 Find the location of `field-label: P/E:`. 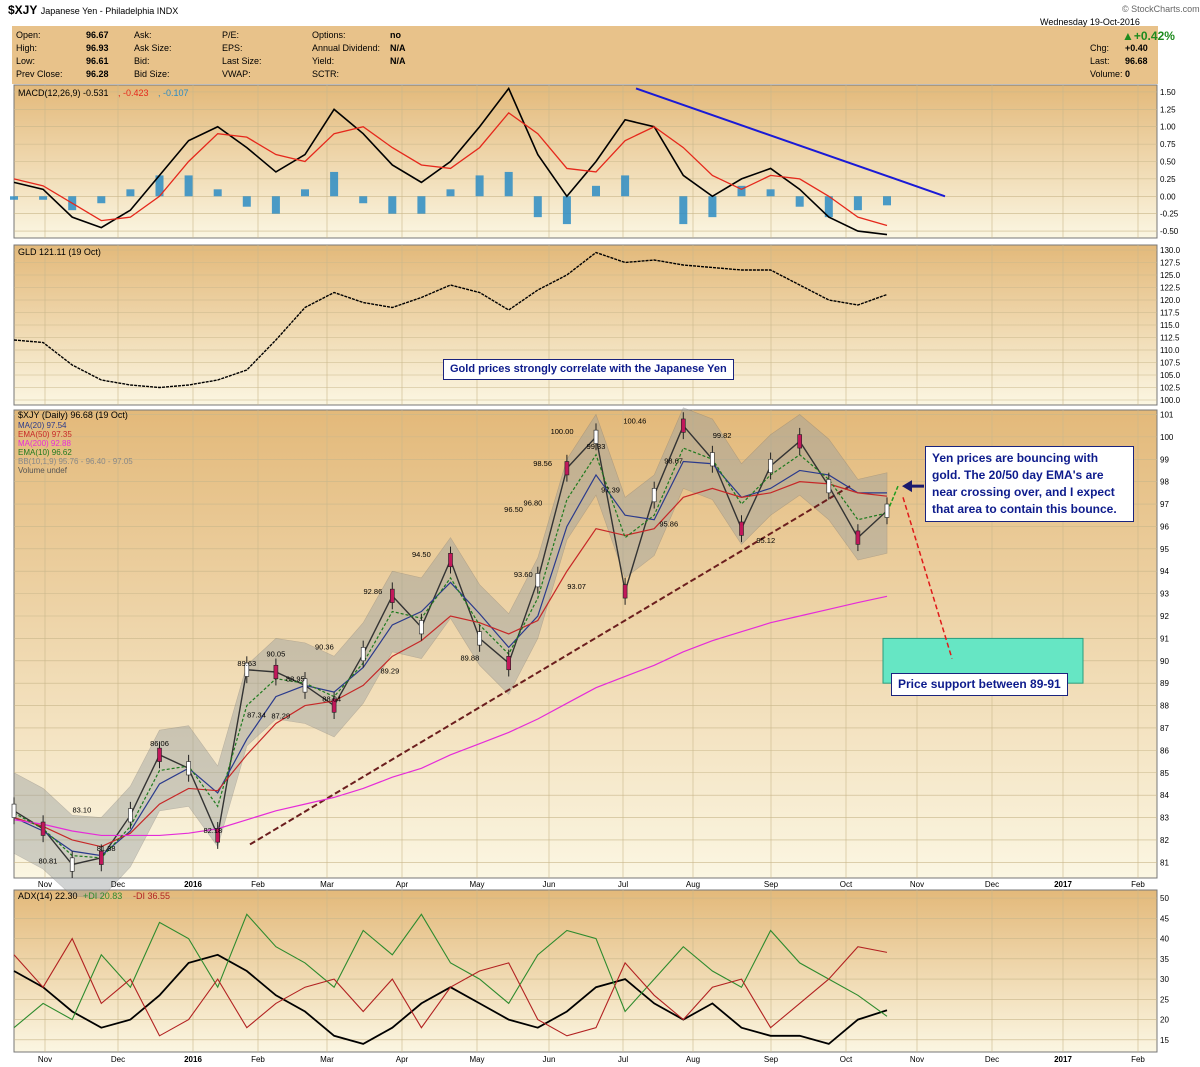

field-label: P/E: is located at coordinates (231, 35).